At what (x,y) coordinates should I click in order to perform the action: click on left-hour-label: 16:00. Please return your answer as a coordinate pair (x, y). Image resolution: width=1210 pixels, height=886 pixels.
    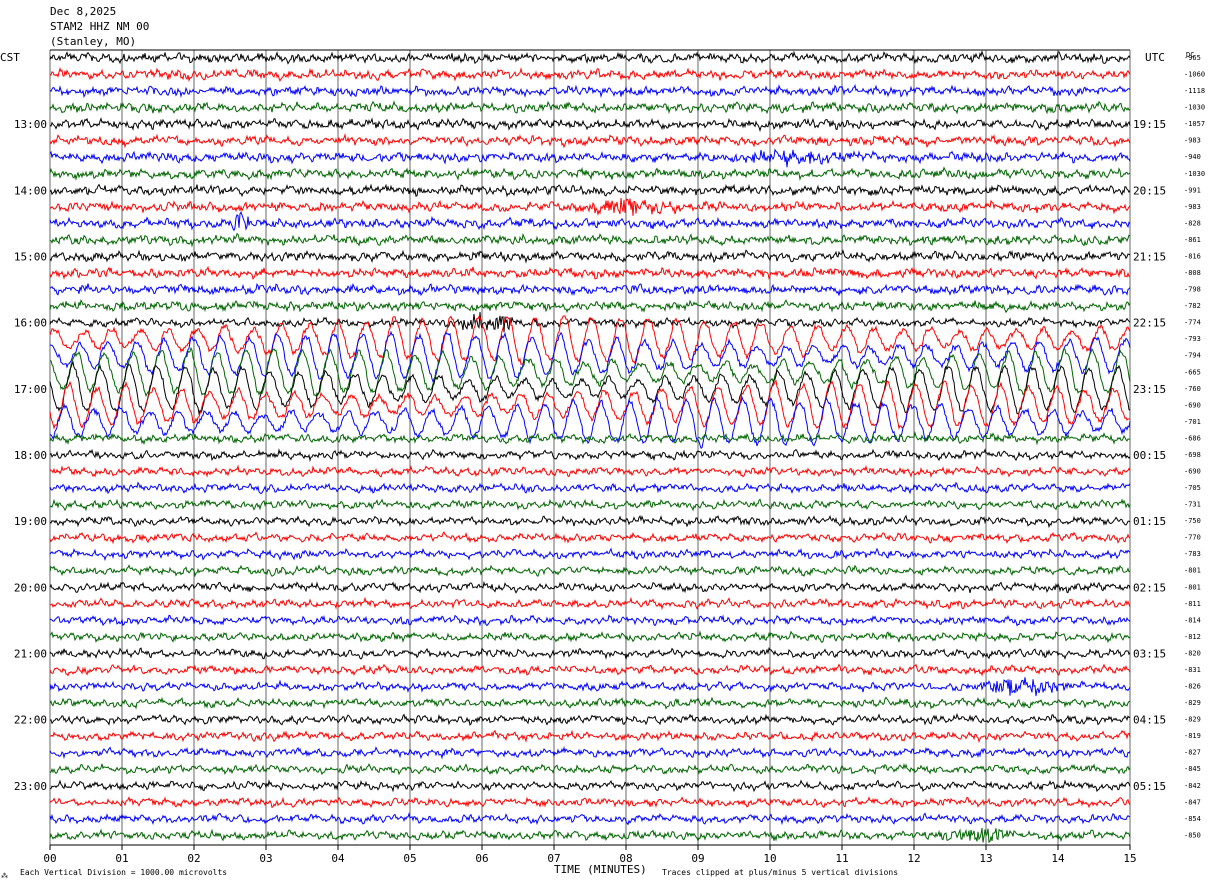
    Looking at the image, I should click on (30, 323).